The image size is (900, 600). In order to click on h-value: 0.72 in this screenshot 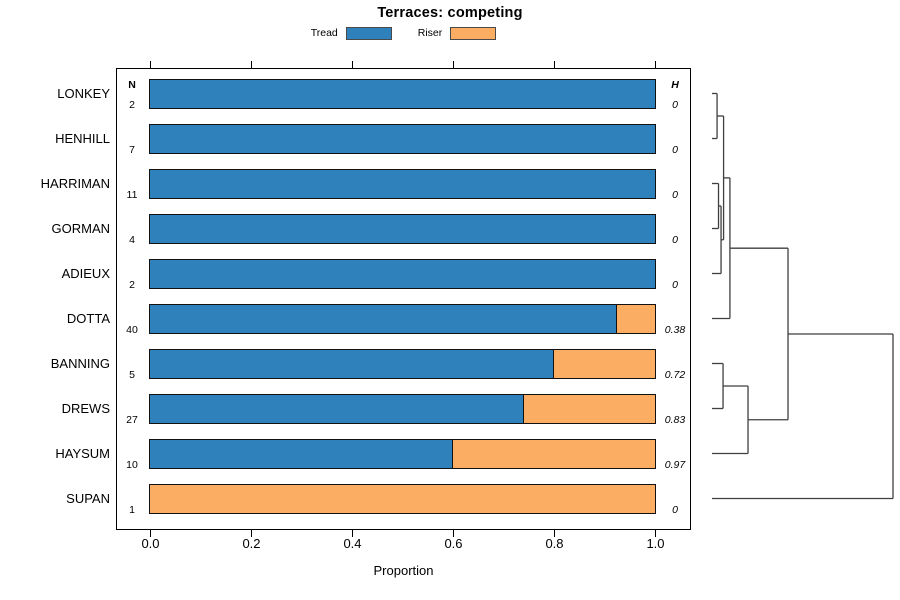, I will do `click(675, 374)`.